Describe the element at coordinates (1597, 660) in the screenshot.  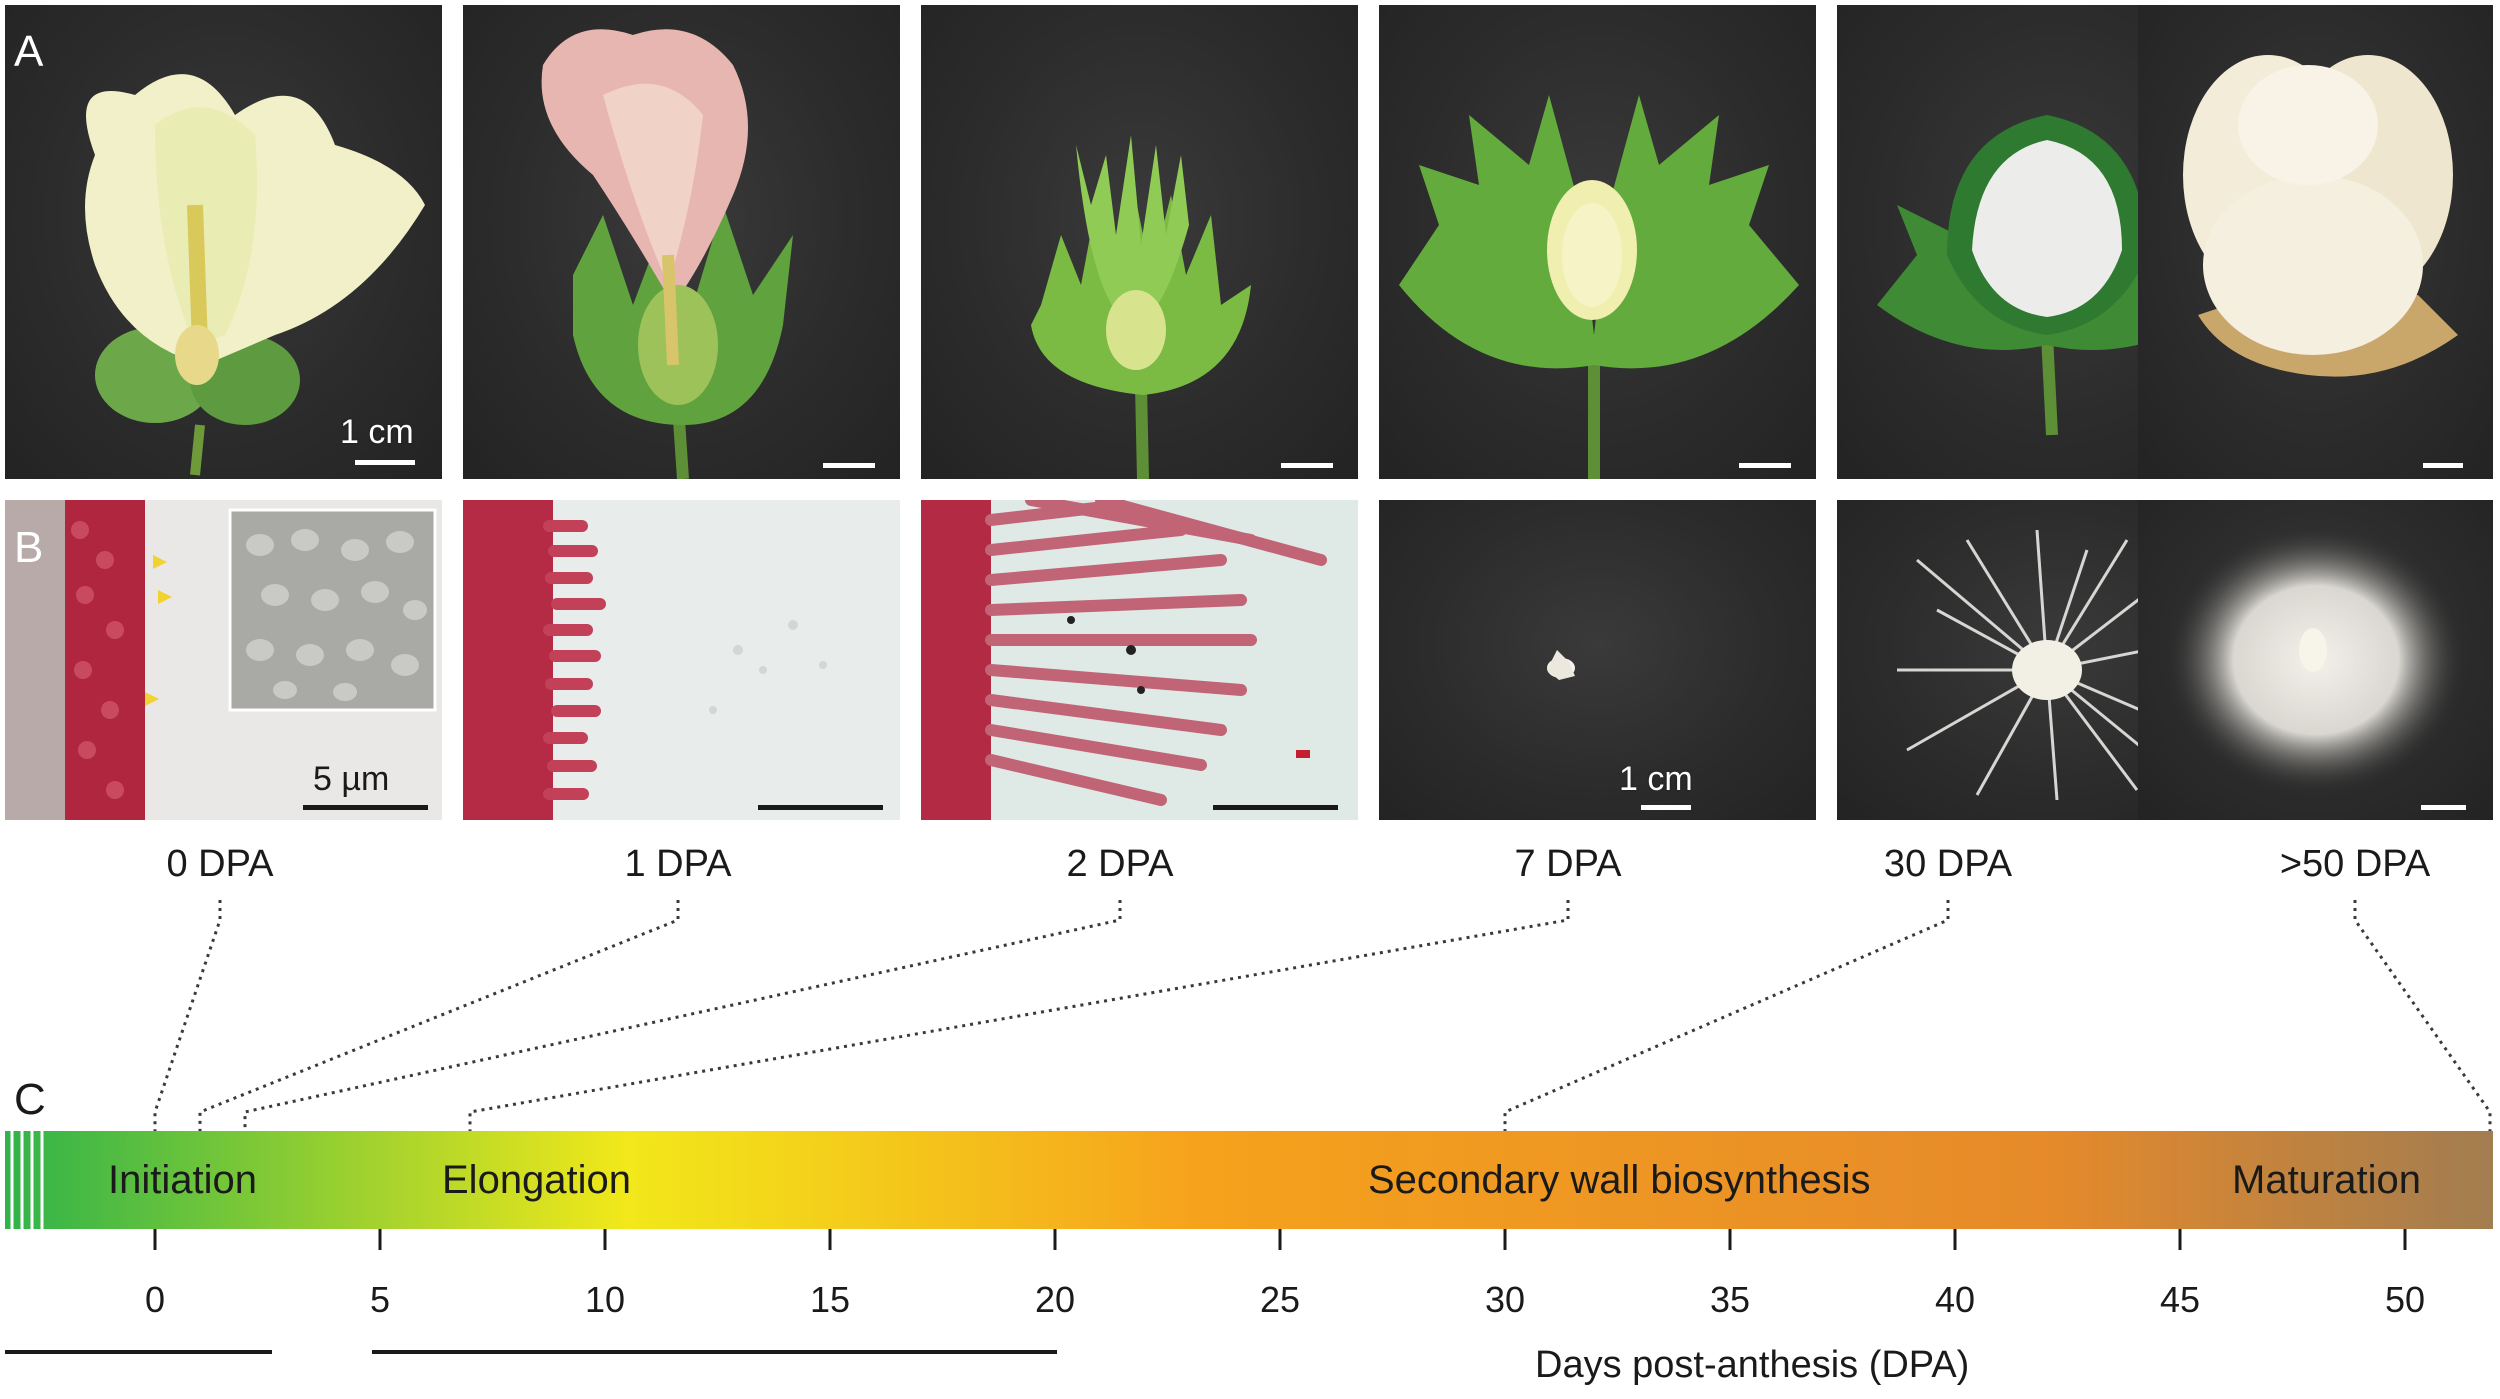
I see `fiber-photo-7dpa: 1 cm` at that location.